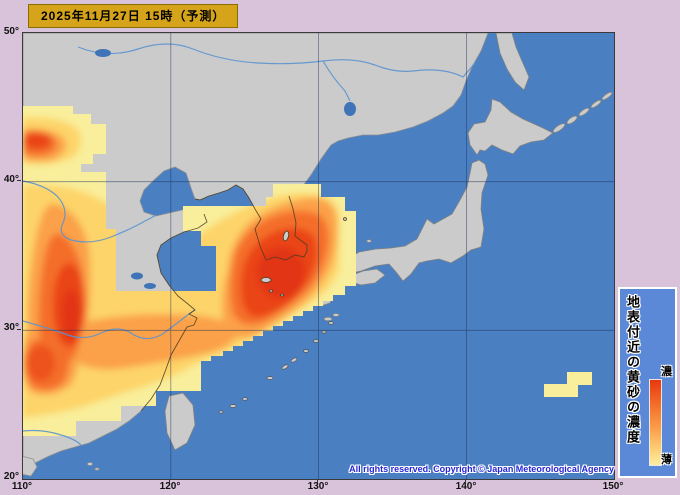  What do you see at coordinates (170, 486) in the screenshot?
I see `lon-label-120: 120°` at bounding box center [170, 486].